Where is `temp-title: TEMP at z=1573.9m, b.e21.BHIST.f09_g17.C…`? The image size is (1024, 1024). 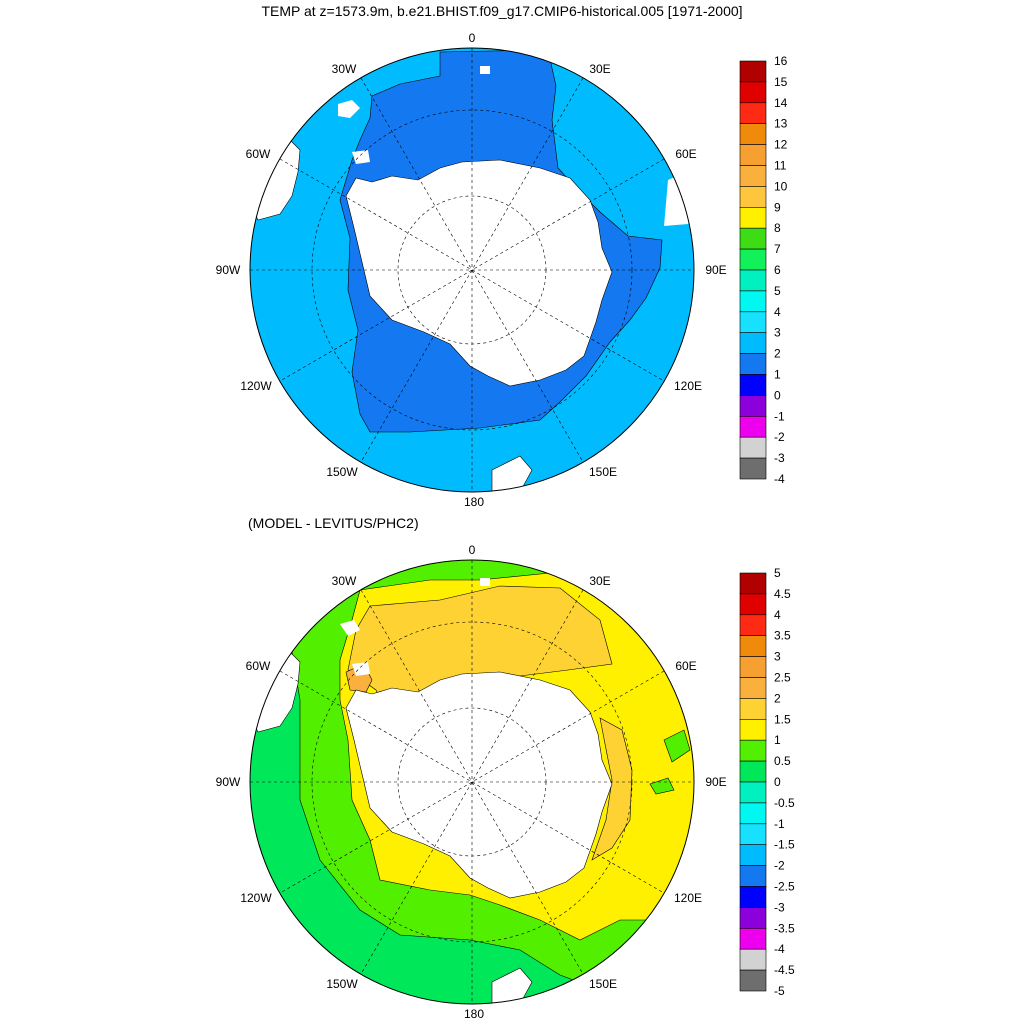 temp-title: TEMP at z=1573.9m, b.e21.BHIST.f09_g17.C… is located at coordinates (501, 11).